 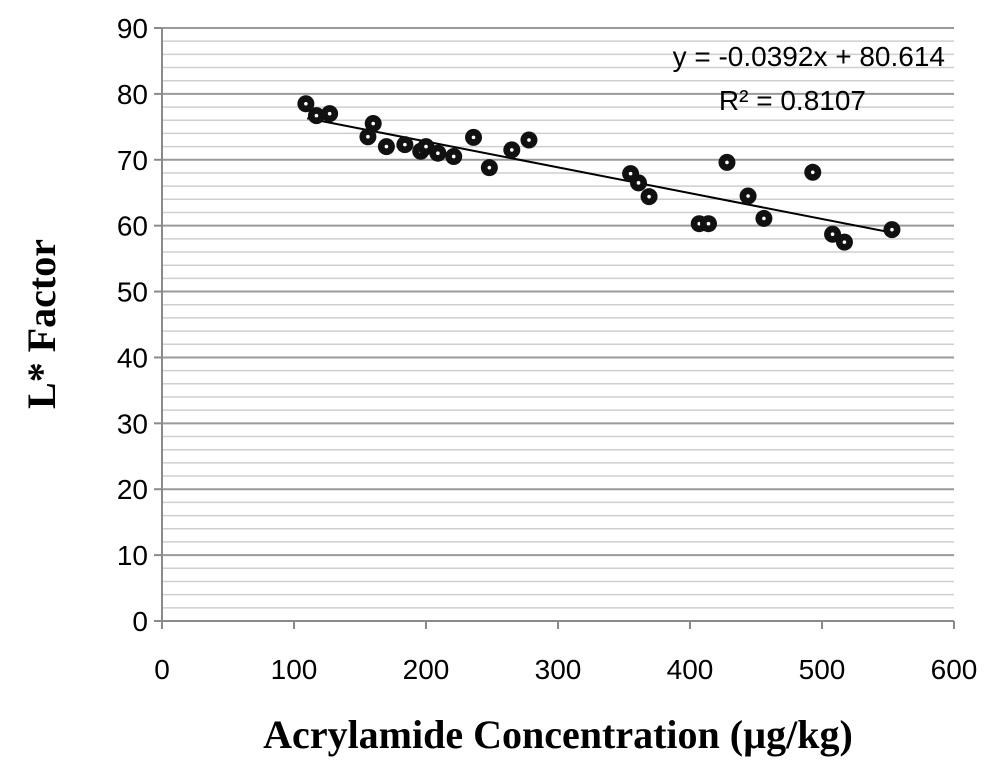 I want to click on x-tick-label: 400, so click(x=690, y=669).